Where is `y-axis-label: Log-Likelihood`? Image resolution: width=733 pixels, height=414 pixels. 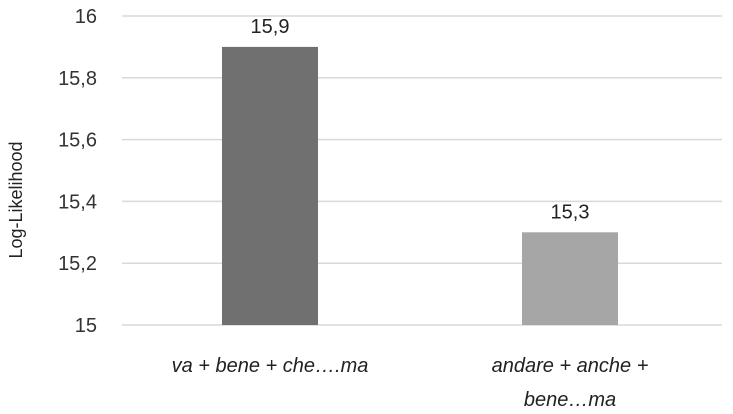
y-axis-label: Log-Likelihood is located at coordinates (16, 199).